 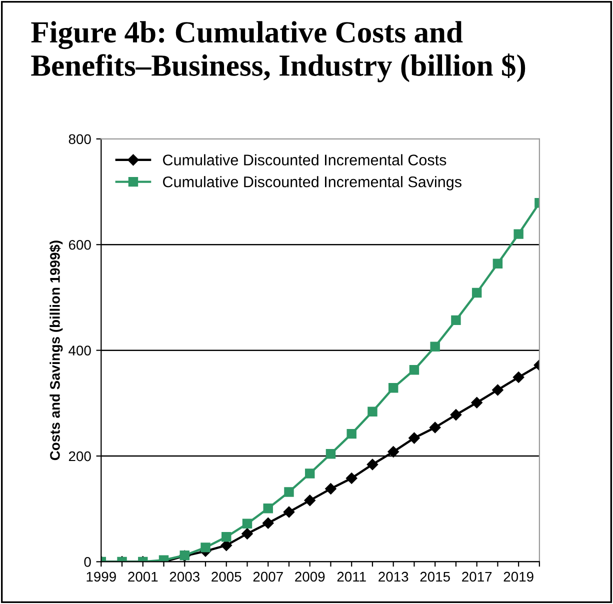 I want to click on y-axis-title: Costs and Savings (billion 1999$), so click(x=56, y=350).